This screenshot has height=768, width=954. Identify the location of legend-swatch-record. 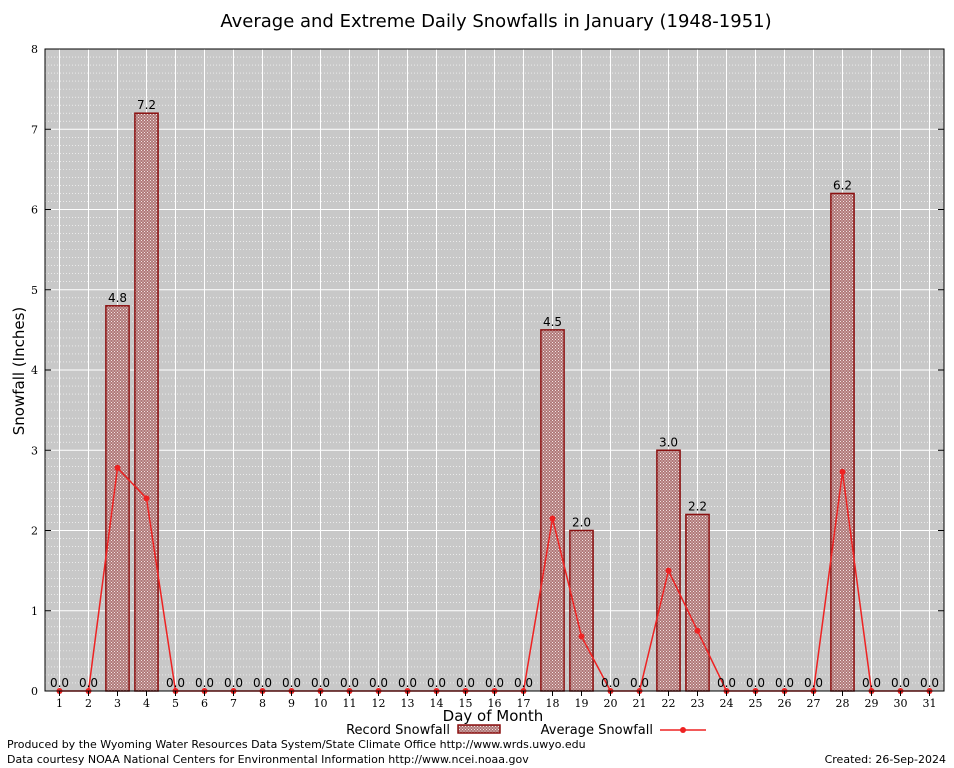
(479, 729).